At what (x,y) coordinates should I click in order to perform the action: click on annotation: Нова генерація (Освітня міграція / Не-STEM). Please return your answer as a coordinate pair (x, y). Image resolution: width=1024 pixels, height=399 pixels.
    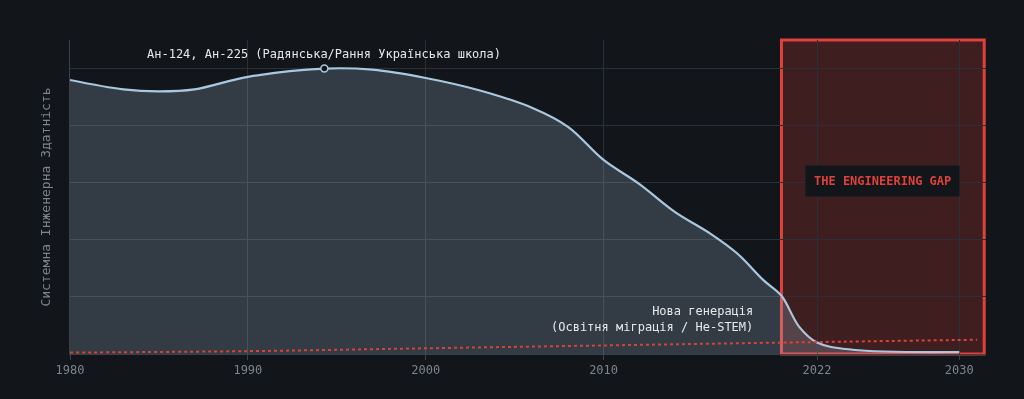
    Looking at the image, I should click on (652, 319).